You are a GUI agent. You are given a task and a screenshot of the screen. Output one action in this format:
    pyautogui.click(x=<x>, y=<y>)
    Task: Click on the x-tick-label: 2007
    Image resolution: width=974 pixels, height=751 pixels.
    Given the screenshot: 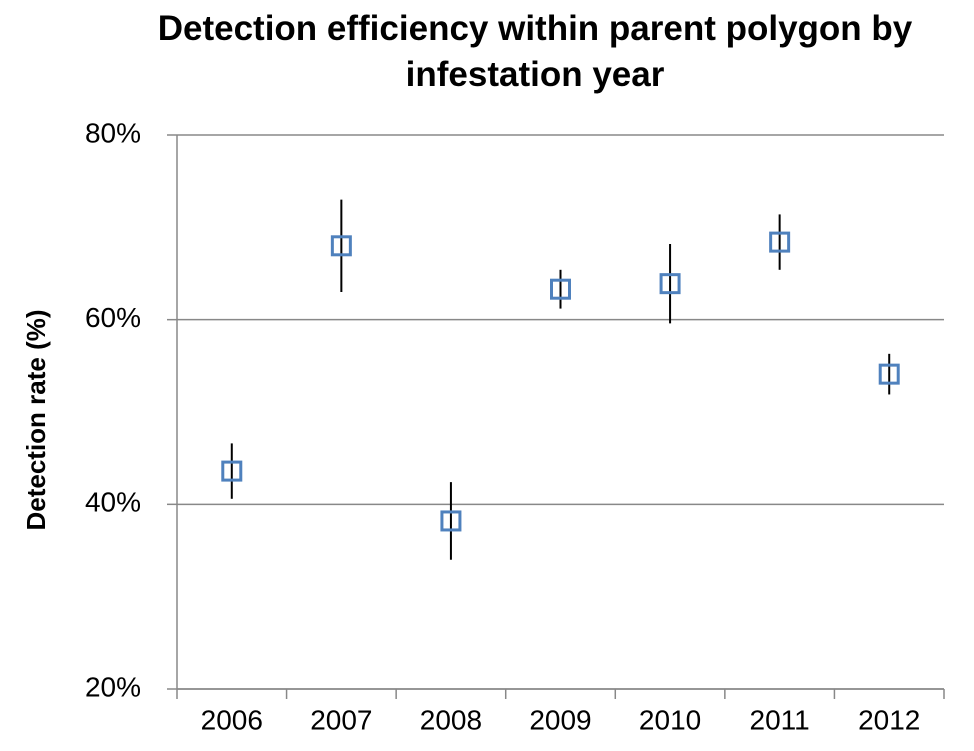 What is the action you would take?
    pyautogui.click(x=341, y=719)
    